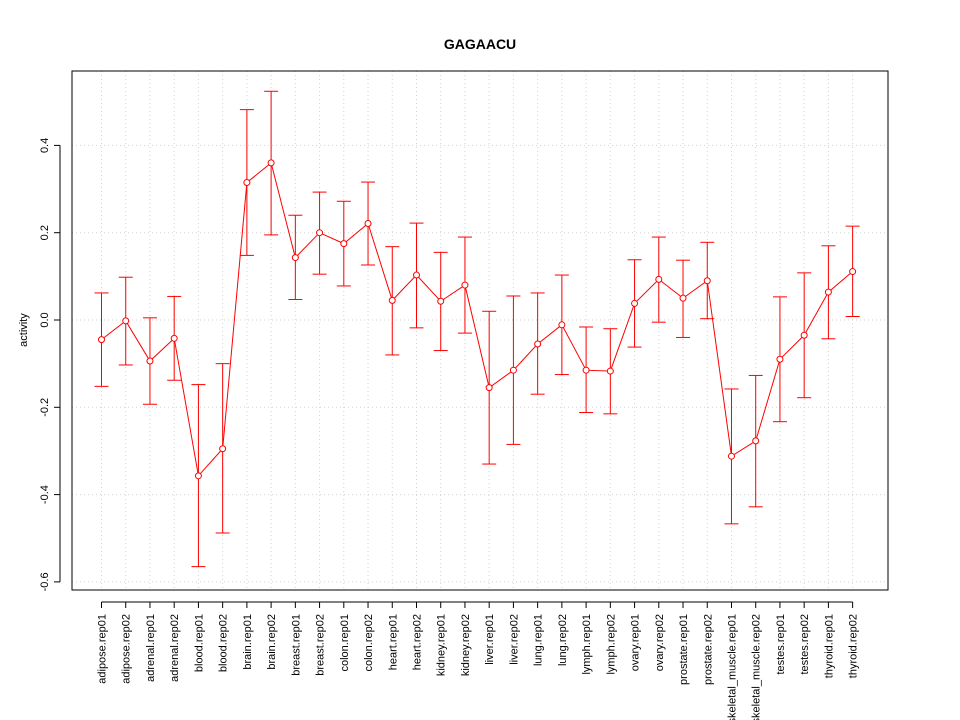  I want to click on y-tick-label: 0.2, so click(45, 232).